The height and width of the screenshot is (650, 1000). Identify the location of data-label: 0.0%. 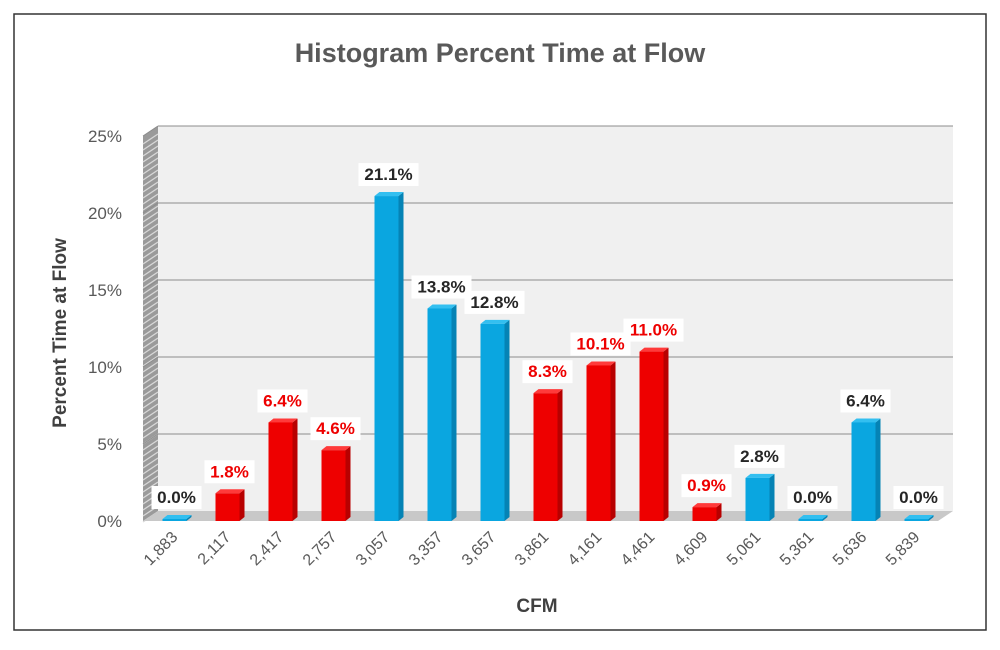
(176, 497).